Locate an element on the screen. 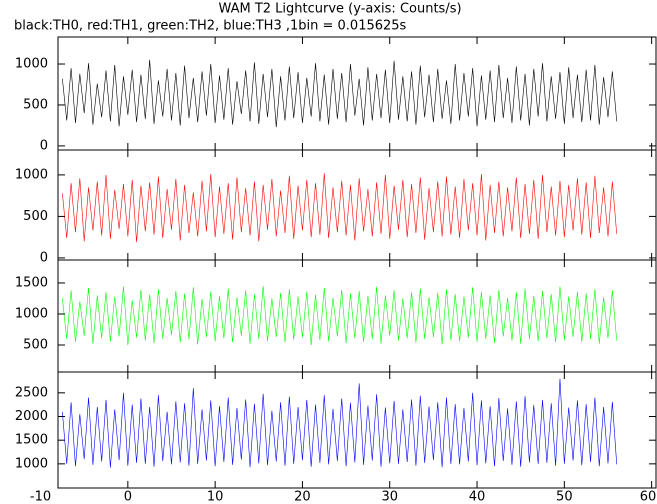 The image size is (657, 504). x-tick-label: 40 is located at coordinates (477, 497).